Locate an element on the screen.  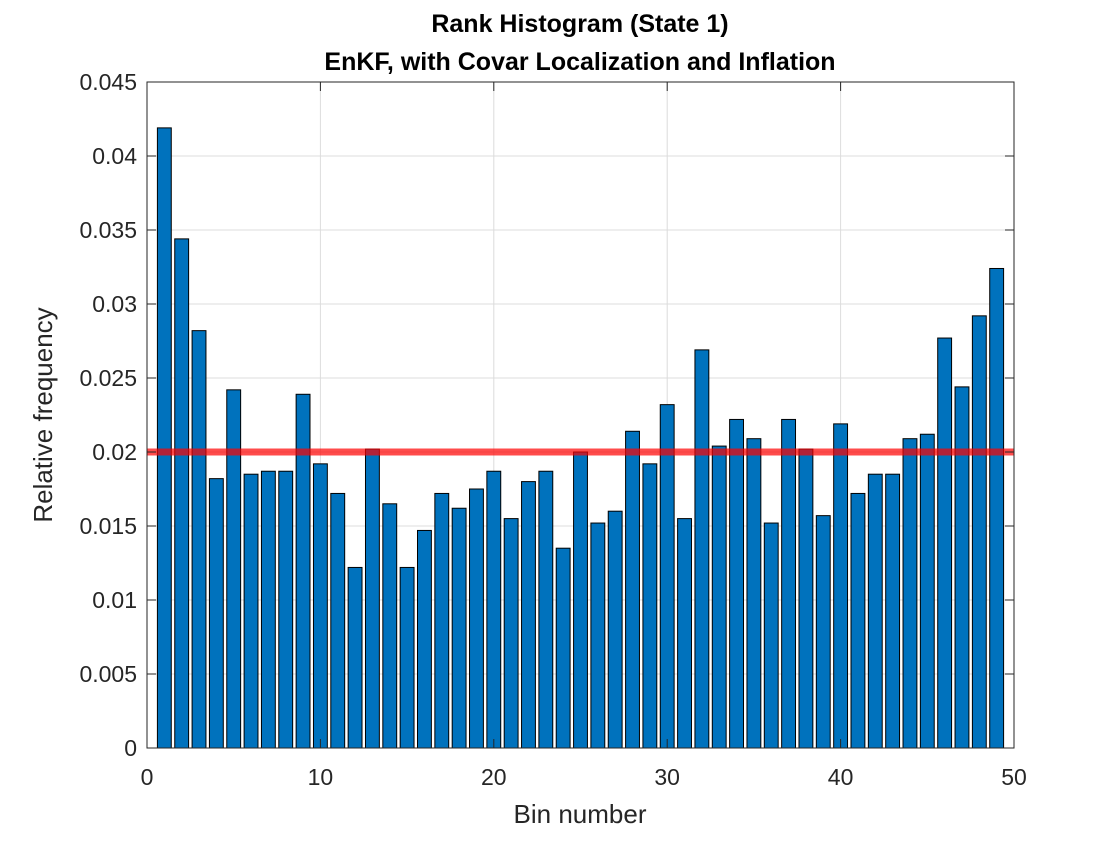
y-tick-label: 0.015 is located at coordinates (108, 526).